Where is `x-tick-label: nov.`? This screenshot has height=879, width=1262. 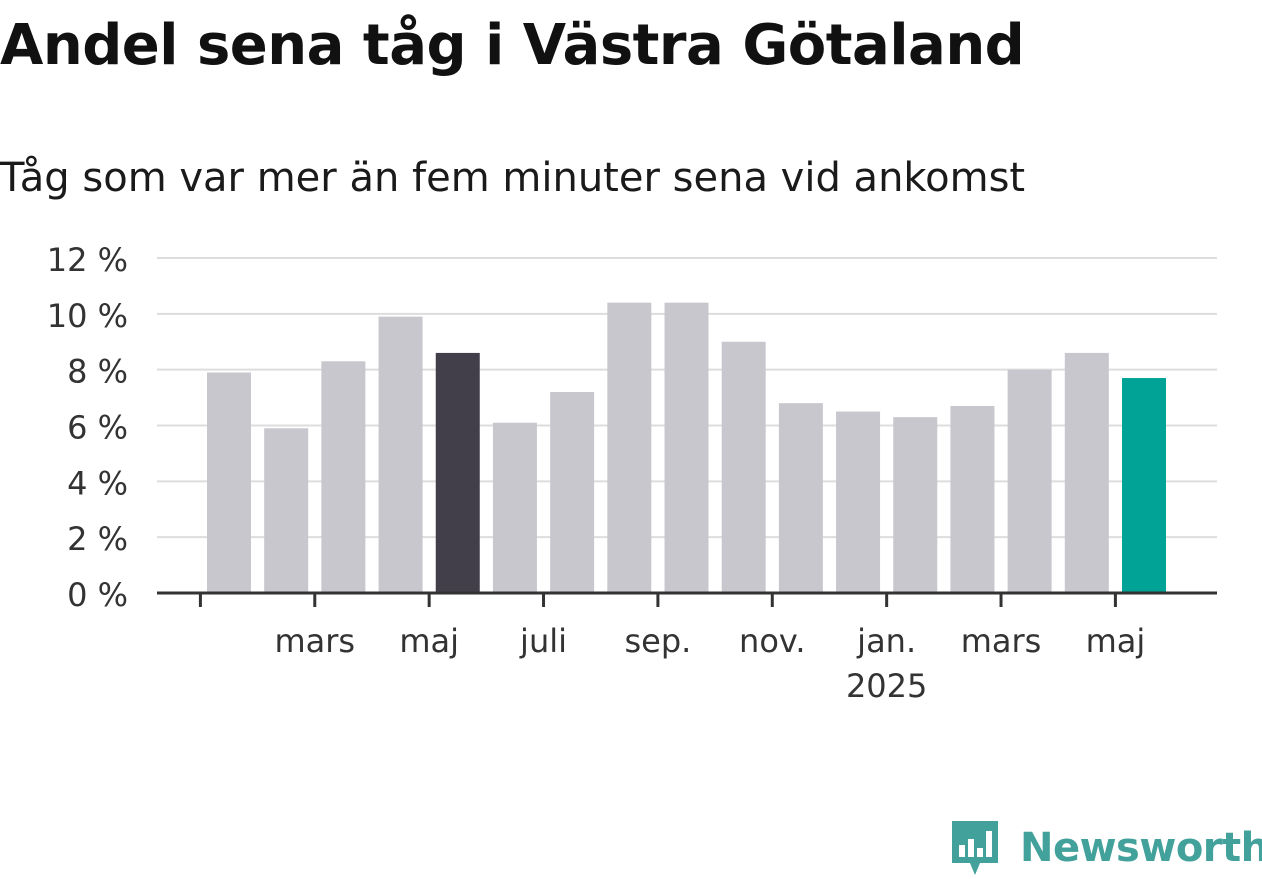
x-tick-label: nov. is located at coordinates (772, 641).